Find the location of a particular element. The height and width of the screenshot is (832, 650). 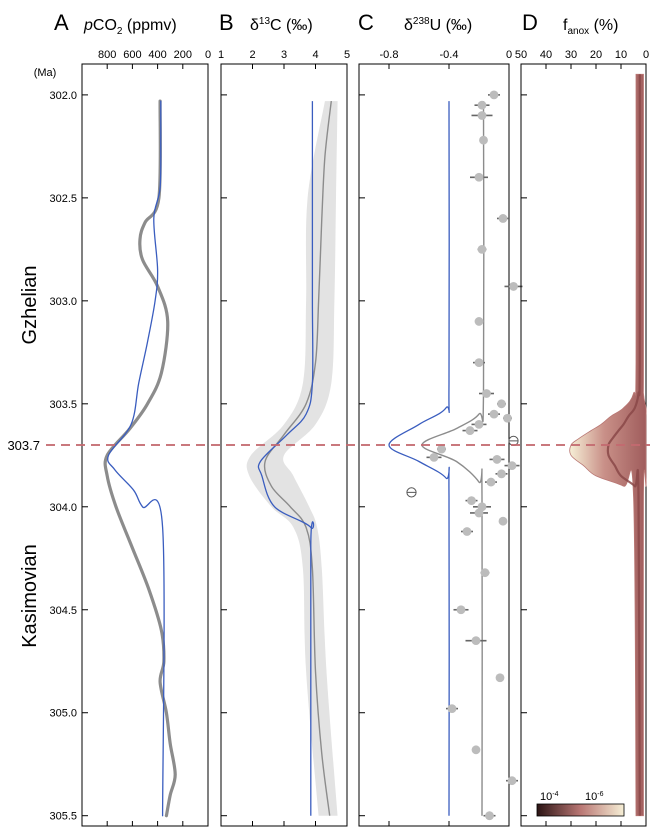

panel-a-series is located at coordinates (140, 458).